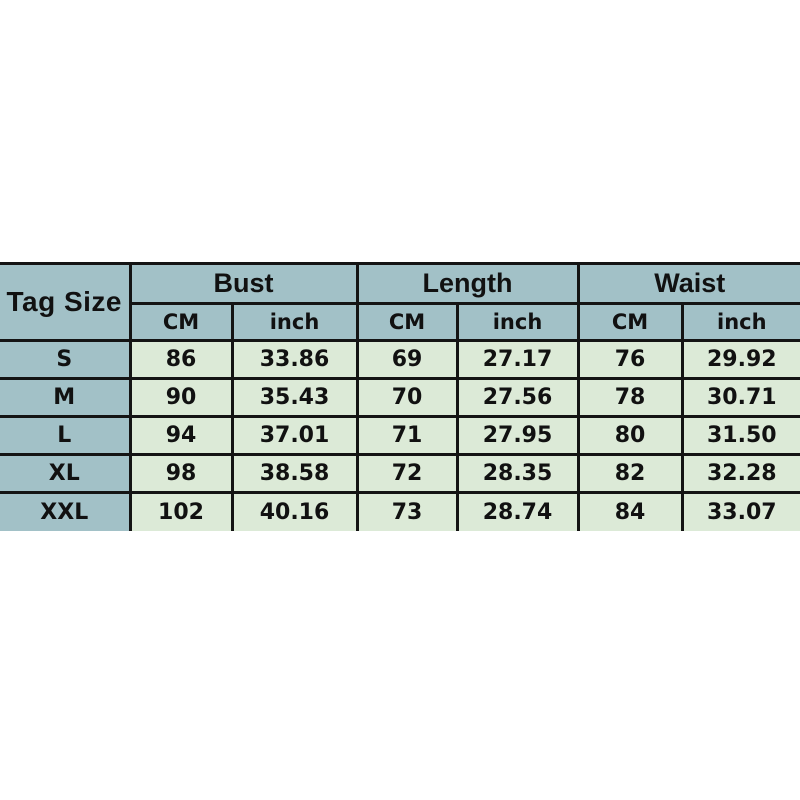  Describe the element at coordinates (407, 322) in the screenshot. I see `length-cm-header-cell: CM` at that location.